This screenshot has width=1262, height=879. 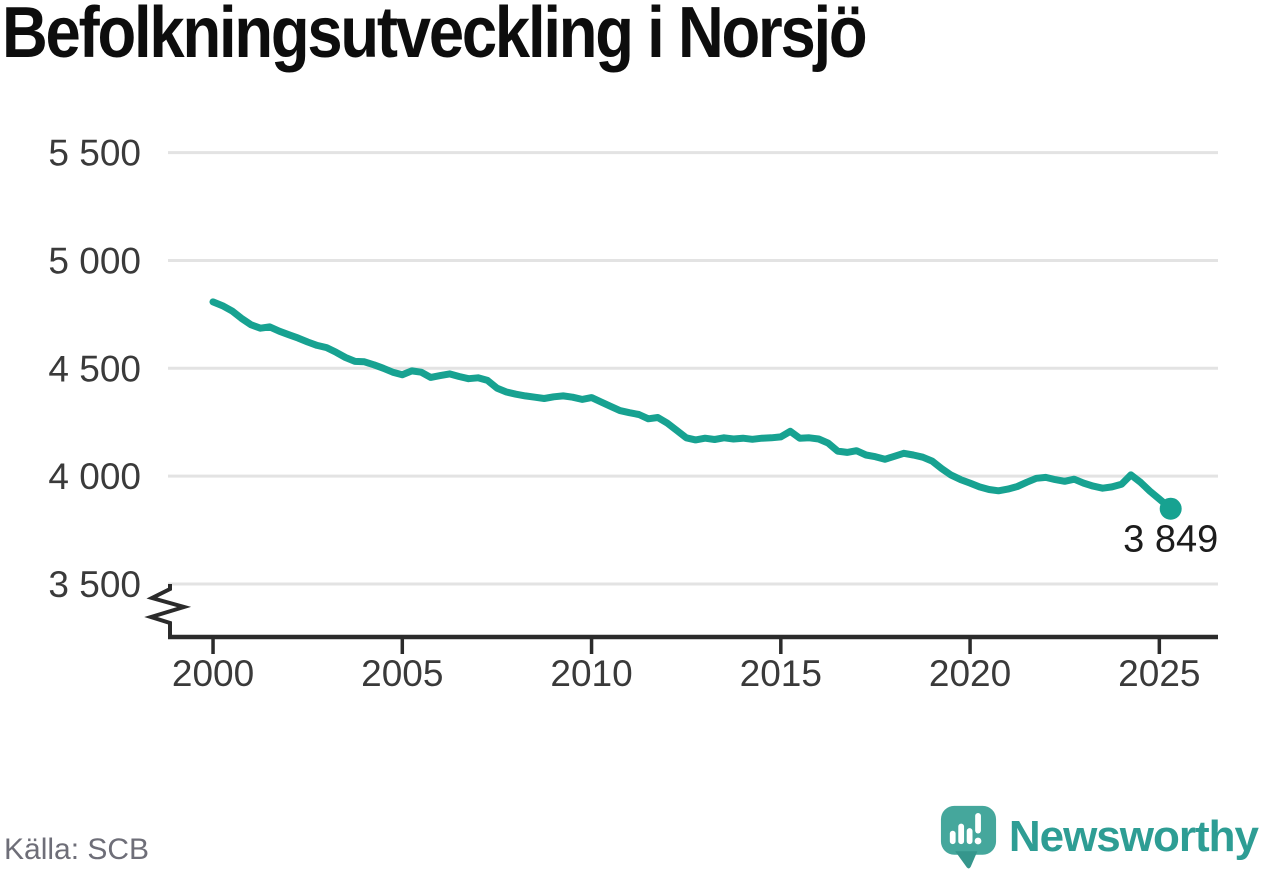 I want to click on y-tick-label: 3 500, so click(x=94, y=584).